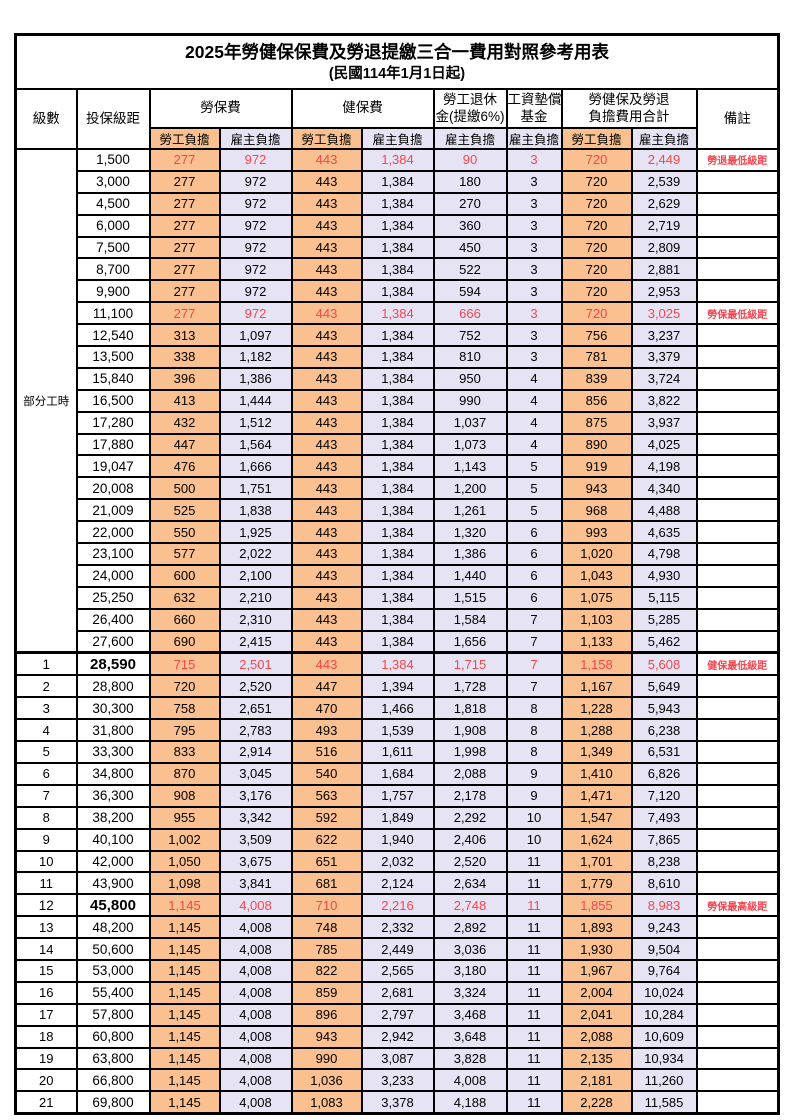 The height and width of the screenshot is (1120, 791). I want to click on total-employer-cell: 2,539, so click(664, 181).